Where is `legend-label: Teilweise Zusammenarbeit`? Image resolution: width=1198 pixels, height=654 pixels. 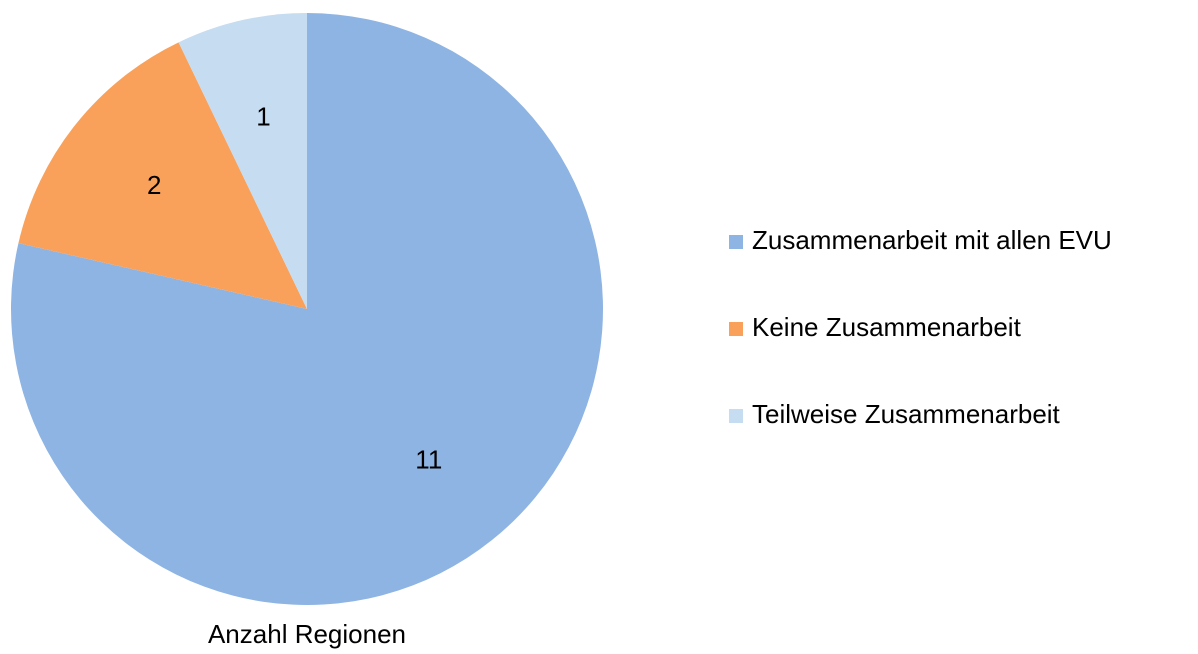
legend-label: Teilweise Zusammenarbeit is located at coordinates (906, 414).